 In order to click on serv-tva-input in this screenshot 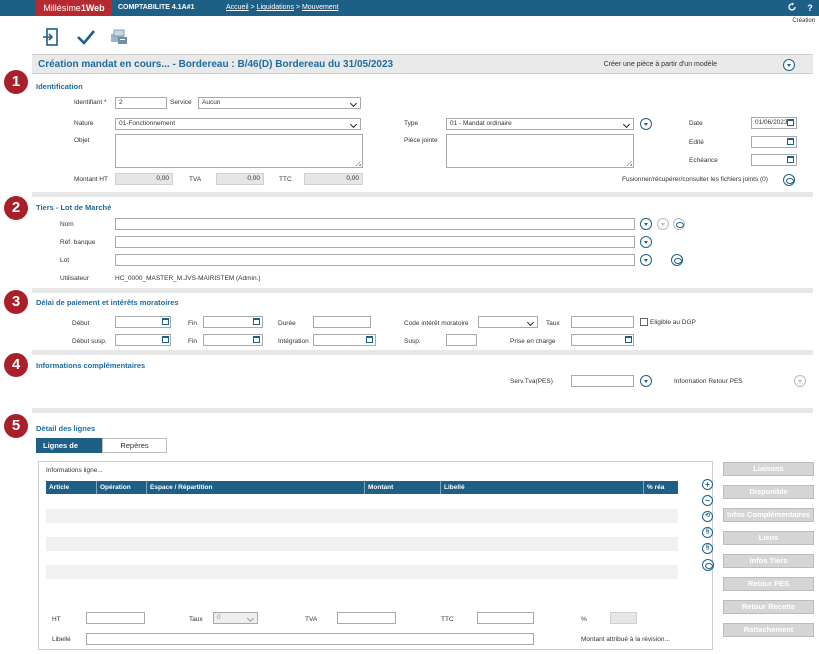, I will do `click(602, 381)`.